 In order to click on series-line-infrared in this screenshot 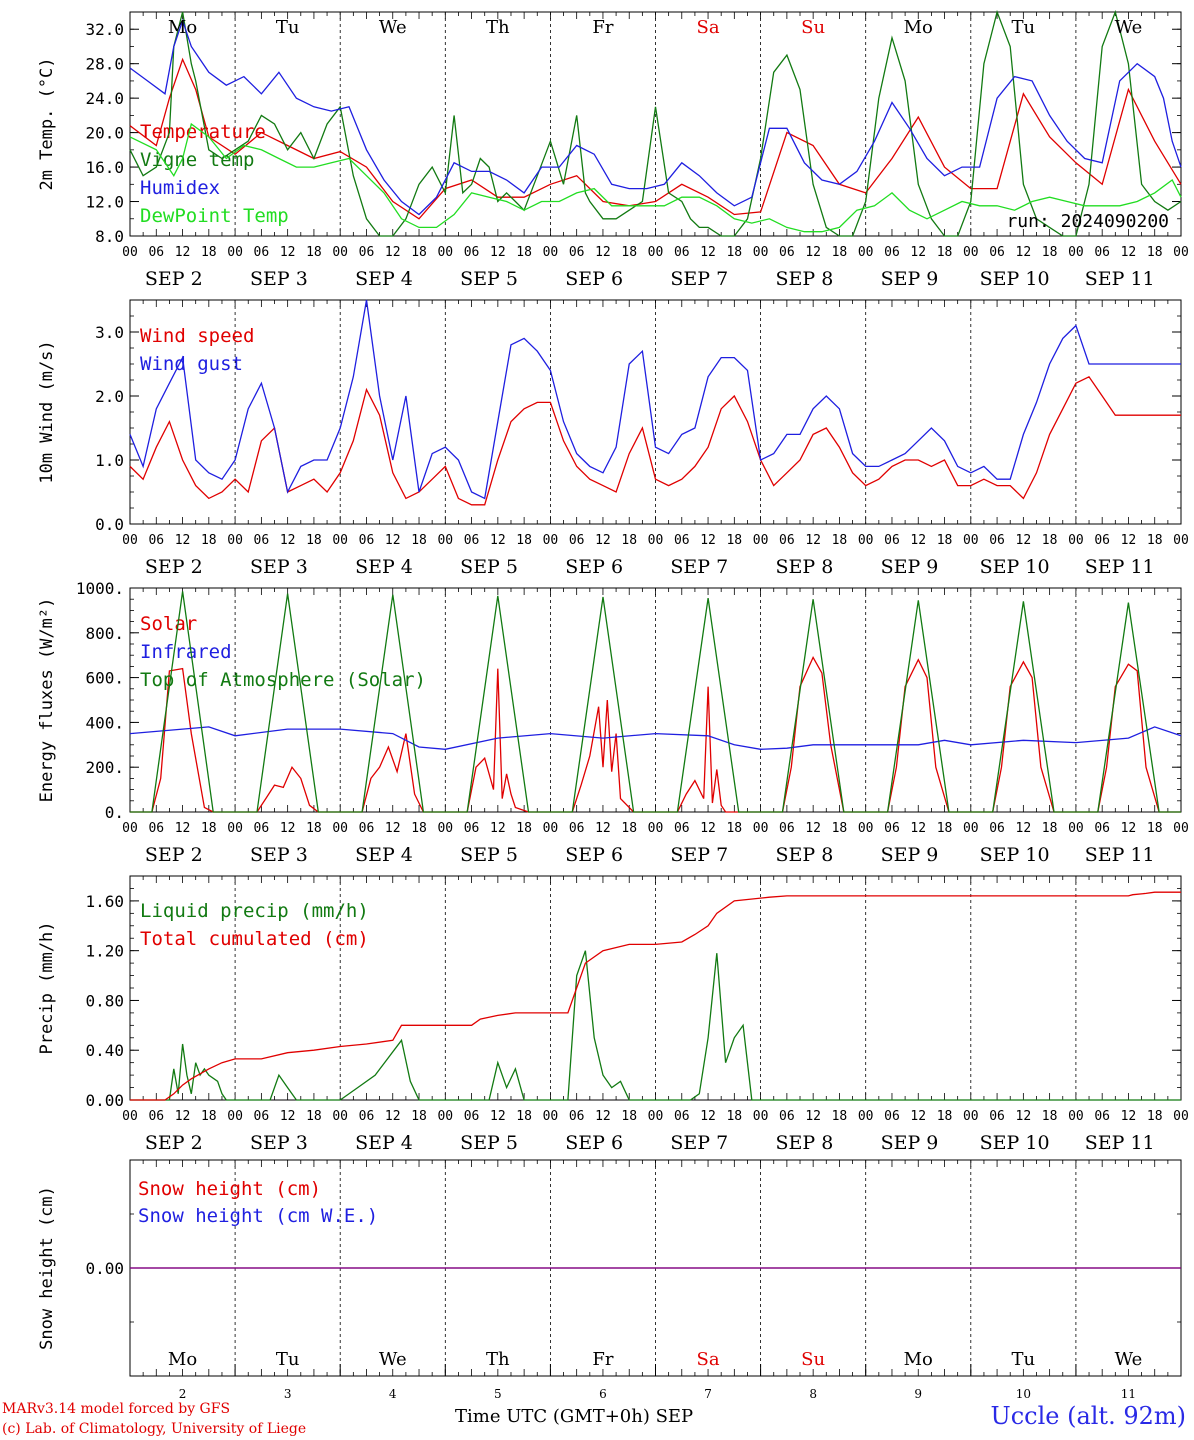, I will do `click(655, 738)`.